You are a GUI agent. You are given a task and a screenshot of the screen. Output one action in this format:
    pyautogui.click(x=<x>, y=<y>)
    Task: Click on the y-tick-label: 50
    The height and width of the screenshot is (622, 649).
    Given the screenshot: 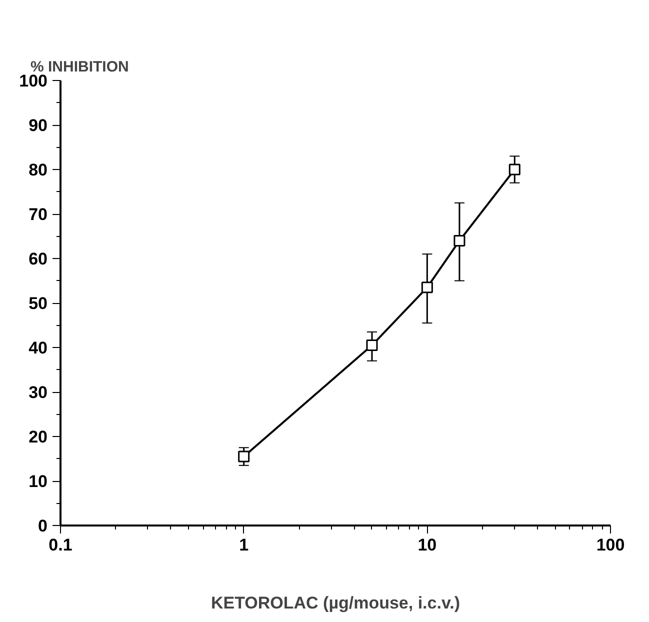 What is the action you would take?
    pyautogui.click(x=38, y=303)
    